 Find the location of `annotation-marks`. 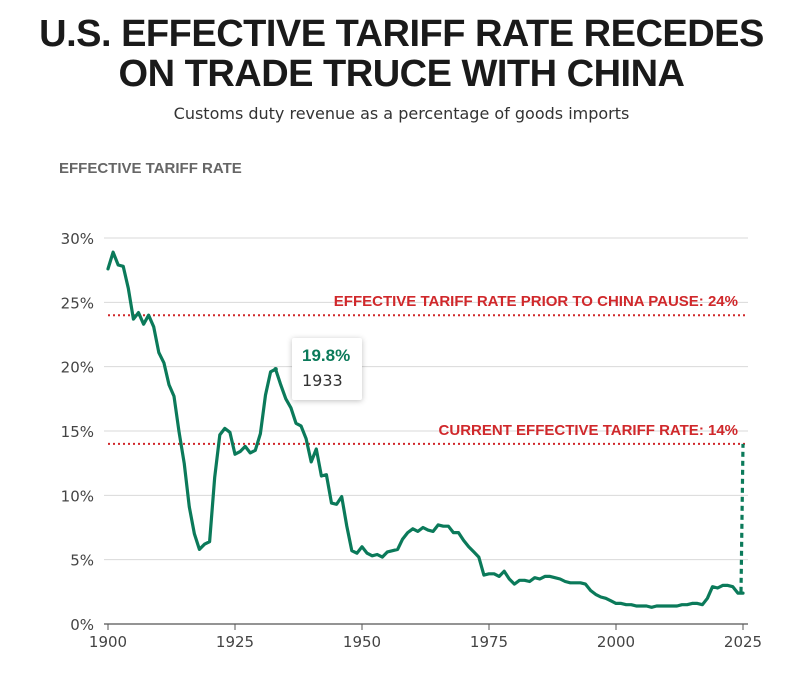

annotation-marks is located at coordinates (275, 369).